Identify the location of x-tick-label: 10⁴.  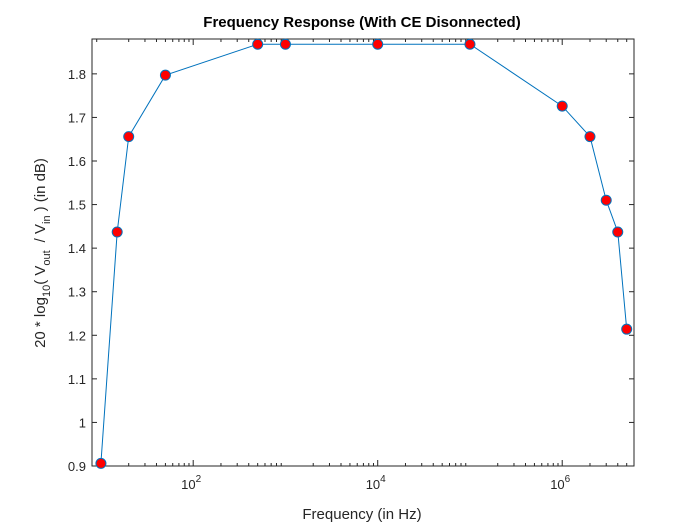
(376, 483).